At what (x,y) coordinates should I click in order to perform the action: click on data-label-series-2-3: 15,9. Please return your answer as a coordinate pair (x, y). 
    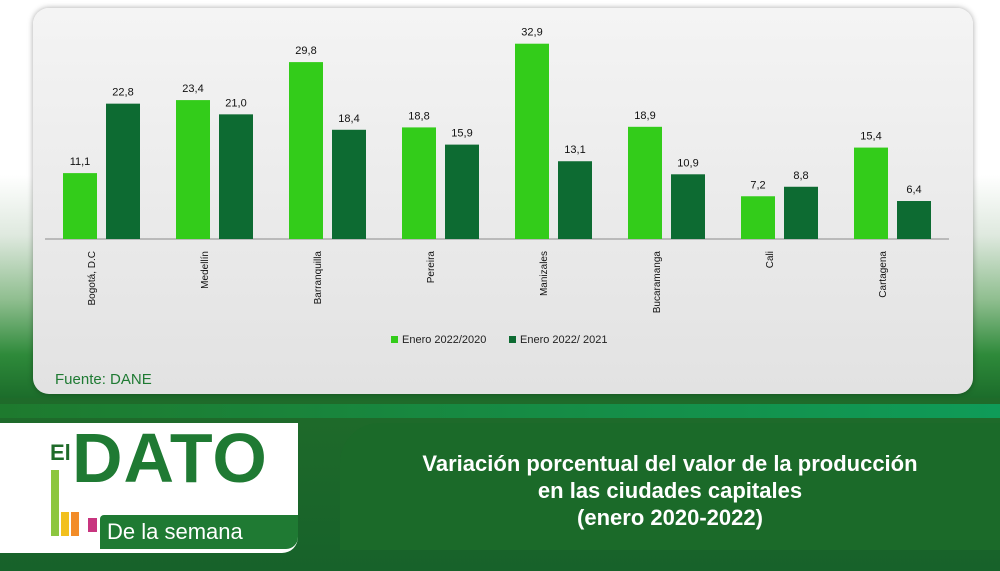
    Looking at the image, I should click on (461, 134).